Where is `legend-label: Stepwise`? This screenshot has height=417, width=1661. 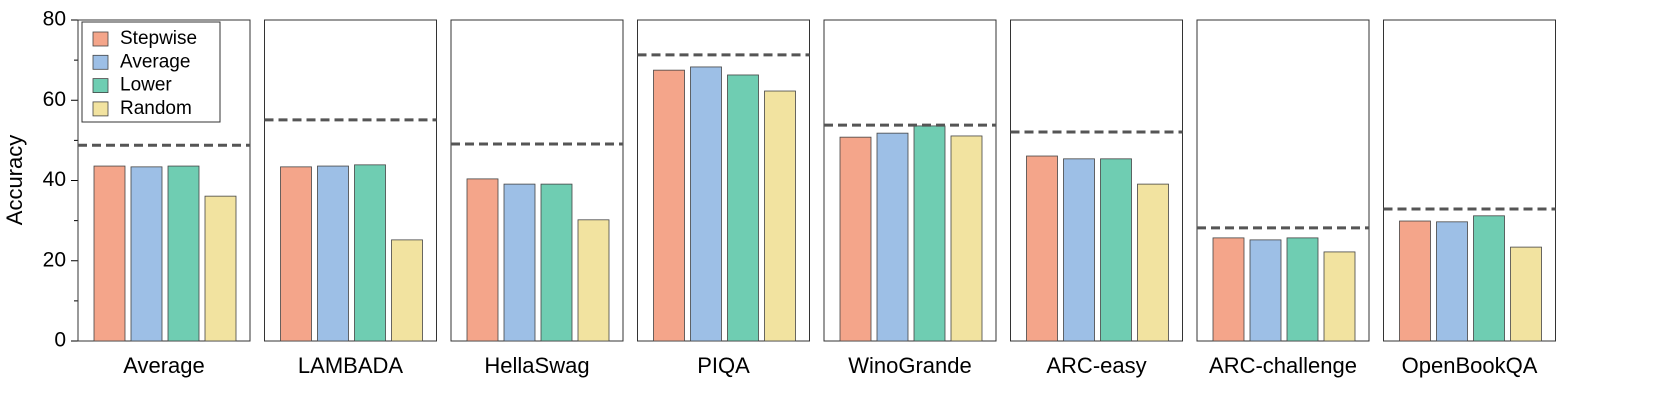 legend-label: Stepwise is located at coordinates (158, 38).